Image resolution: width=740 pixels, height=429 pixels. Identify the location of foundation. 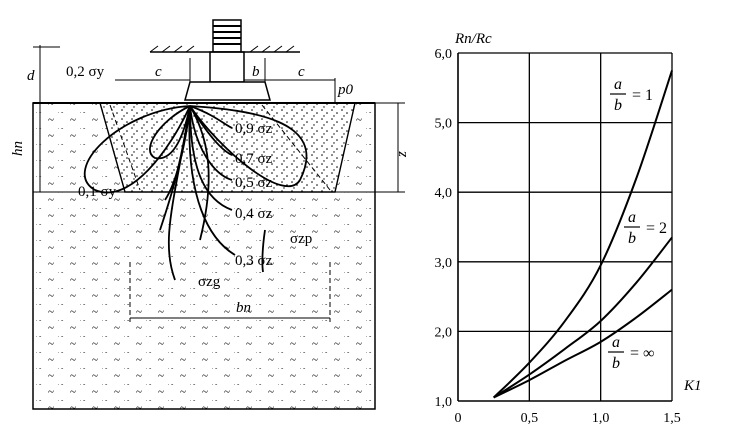
(224, 60).